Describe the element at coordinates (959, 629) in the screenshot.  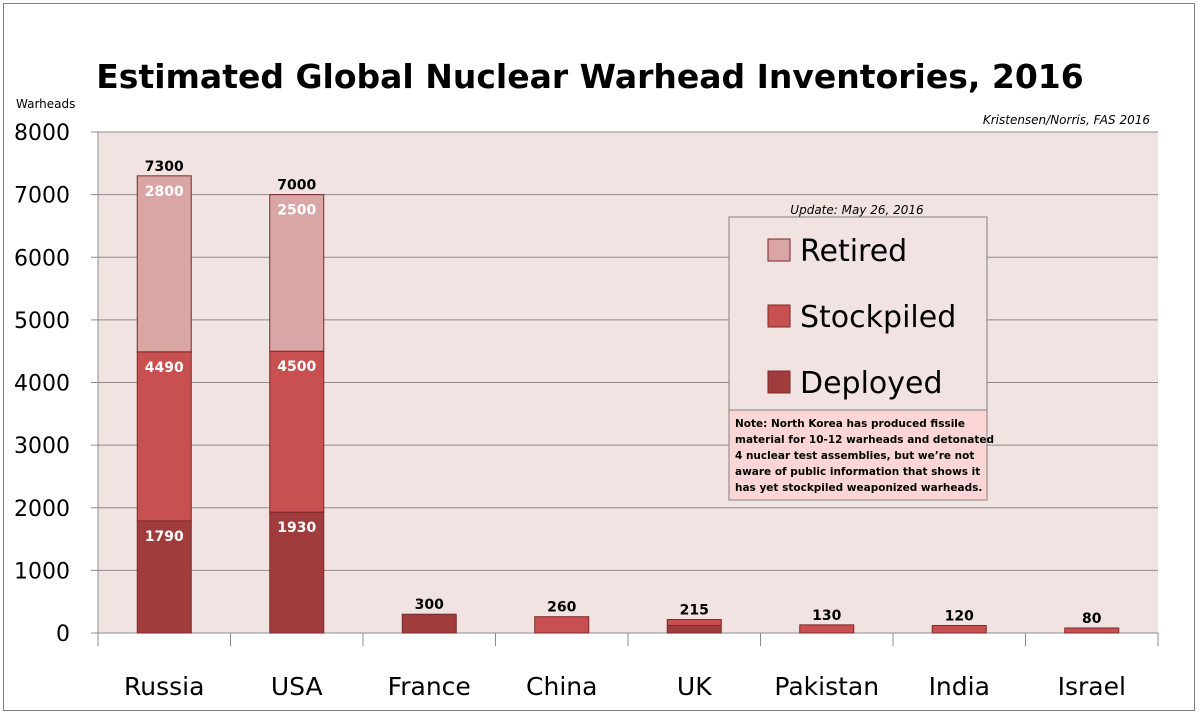
I see `bar-india-stockpiled` at that location.